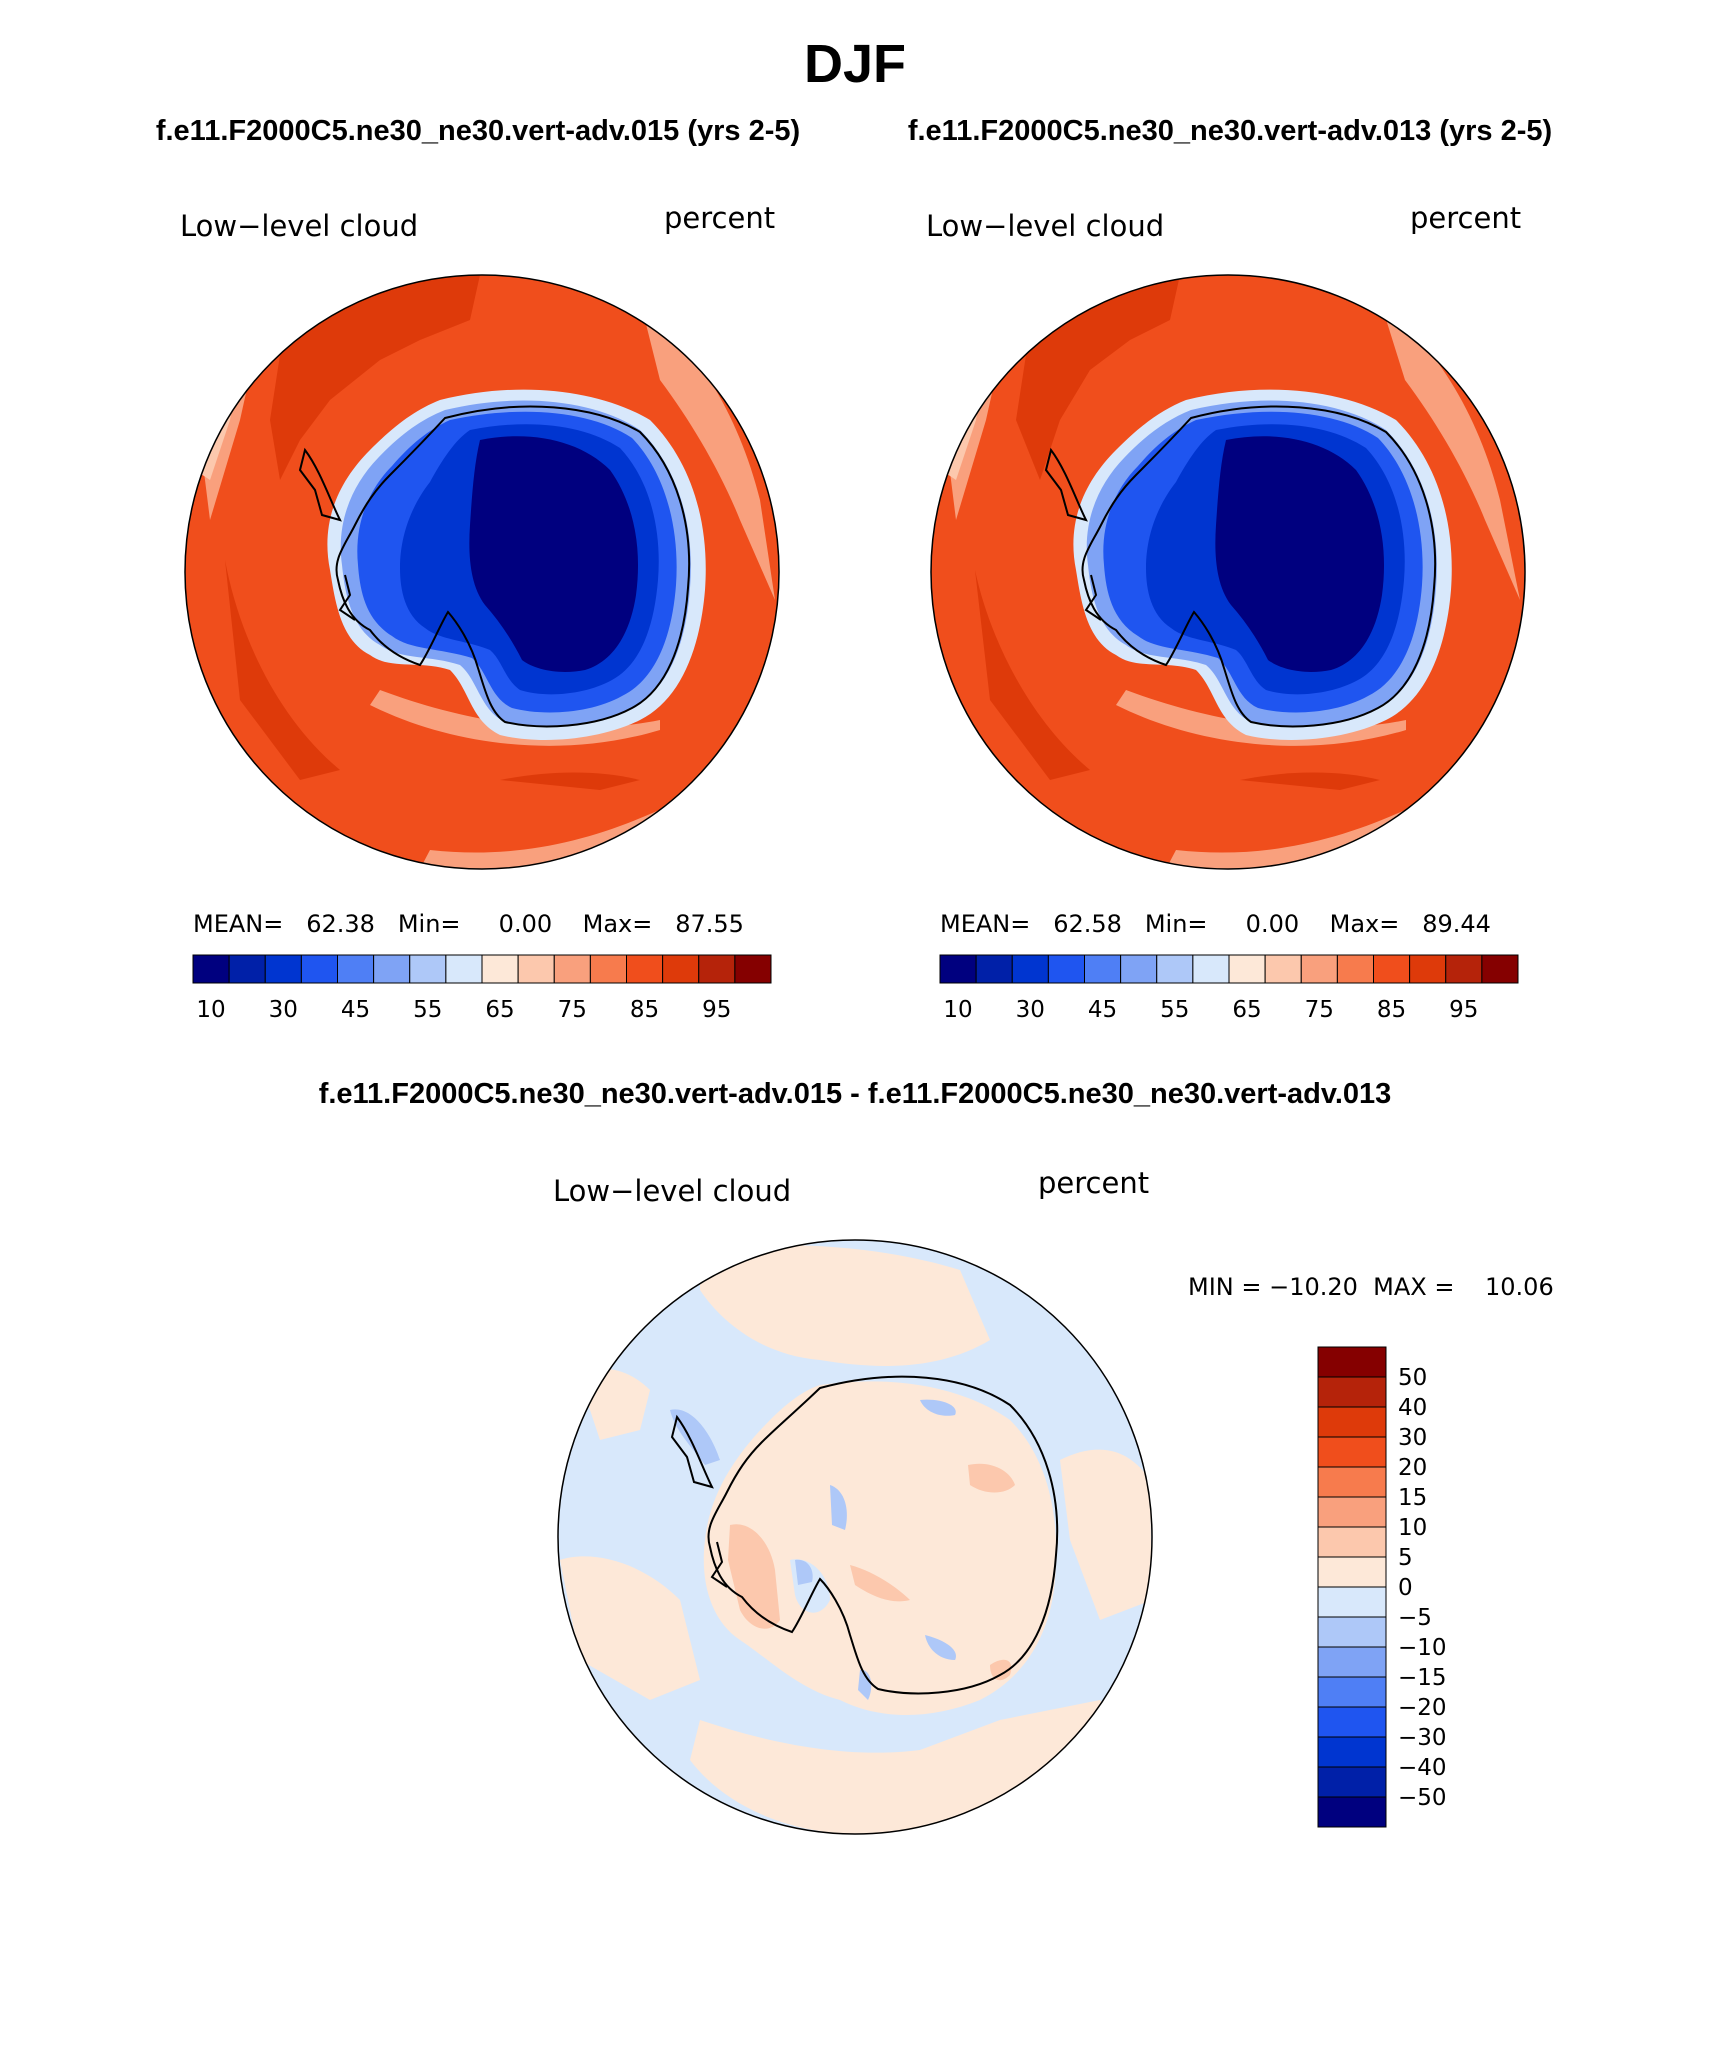 This screenshot has width=1710, height=2061. Describe the element at coordinates (719, 218) in the screenshot. I see `panel-left-units: percent` at that location.